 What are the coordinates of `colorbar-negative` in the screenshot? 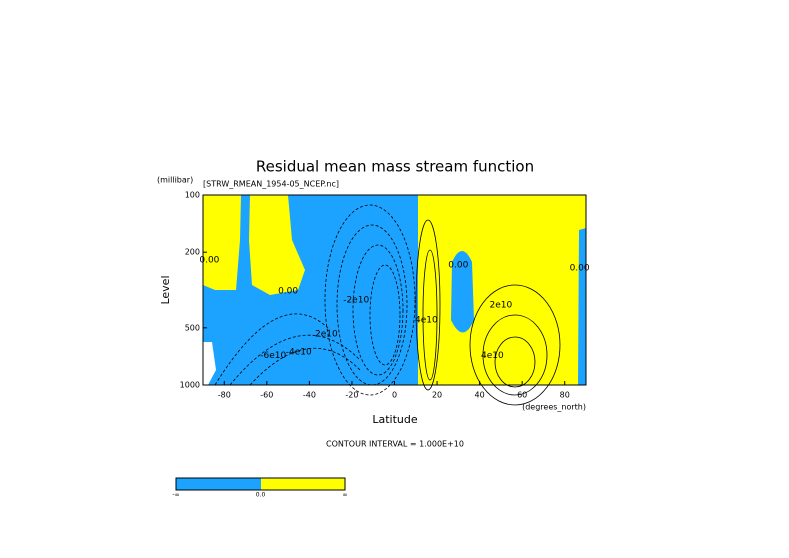 It's located at (218, 484).